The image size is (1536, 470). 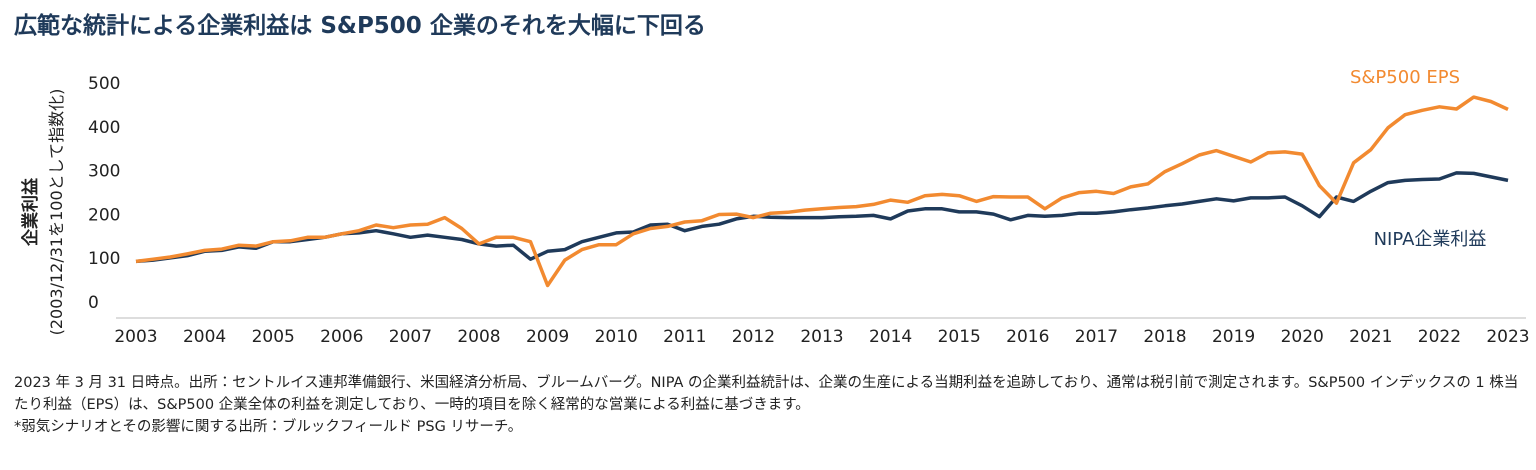 I want to click on x-tick-label: 2009, so click(x=547, y=337).